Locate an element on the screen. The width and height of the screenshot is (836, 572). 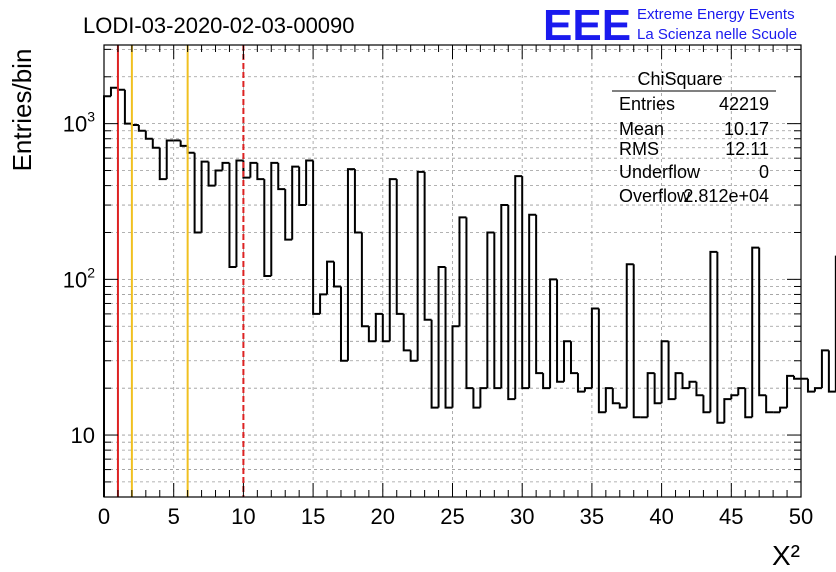
x-tick-label: 35 is located at coordinates (592, 516).